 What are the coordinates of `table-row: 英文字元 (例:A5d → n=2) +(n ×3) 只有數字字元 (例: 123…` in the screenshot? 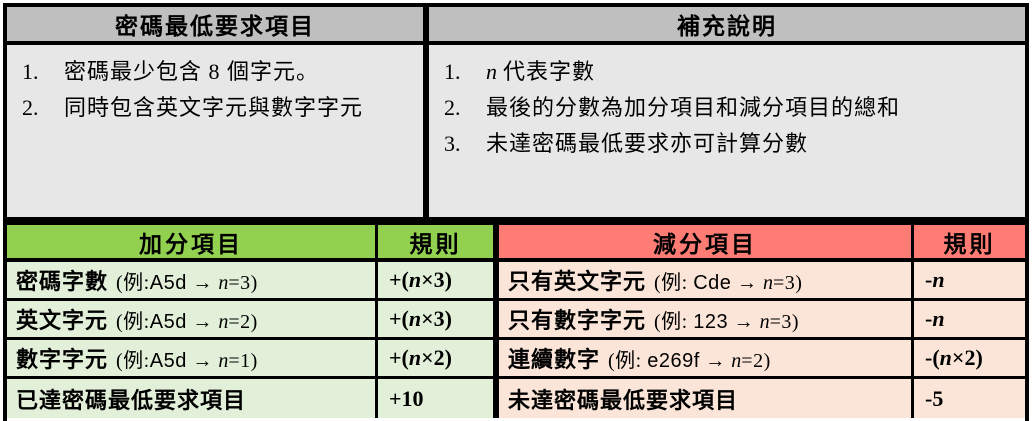 It's located at (516, 320).